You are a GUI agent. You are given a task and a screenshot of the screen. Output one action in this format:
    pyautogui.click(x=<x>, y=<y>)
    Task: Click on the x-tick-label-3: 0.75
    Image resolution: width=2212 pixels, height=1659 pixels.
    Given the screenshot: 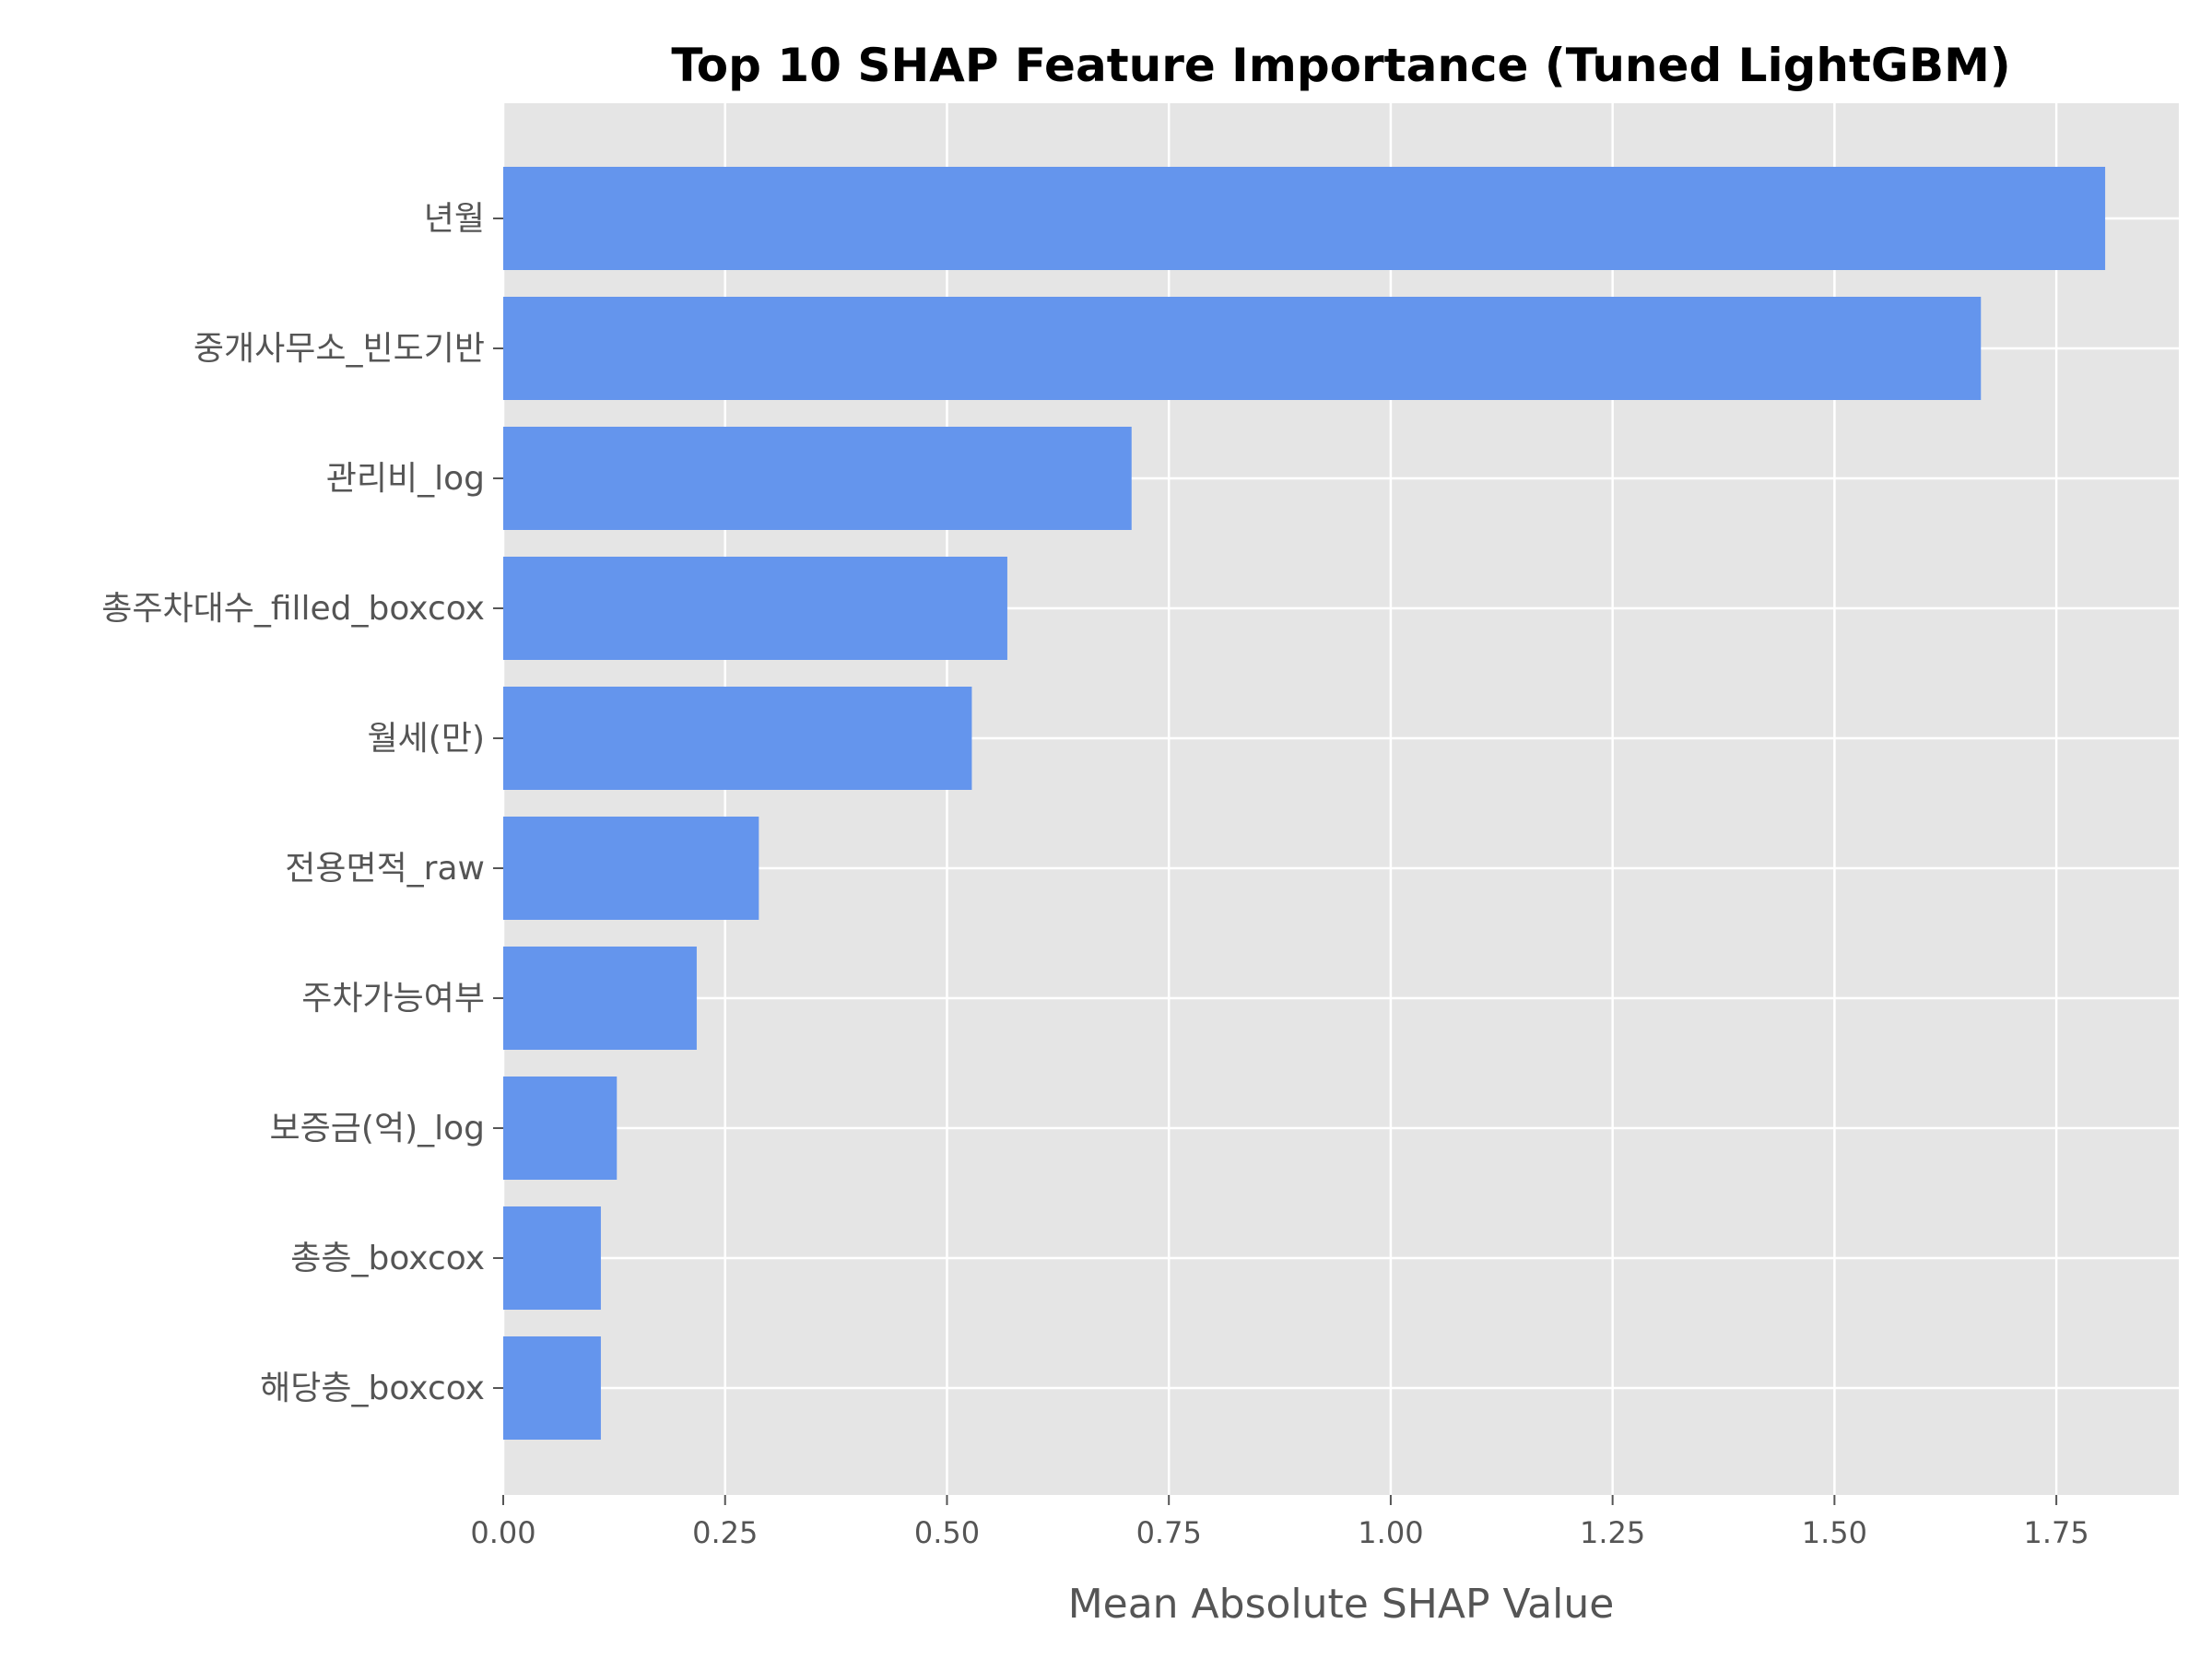 What is the action you would take?
    pyautogui.click(x=1169, y=1532)
    